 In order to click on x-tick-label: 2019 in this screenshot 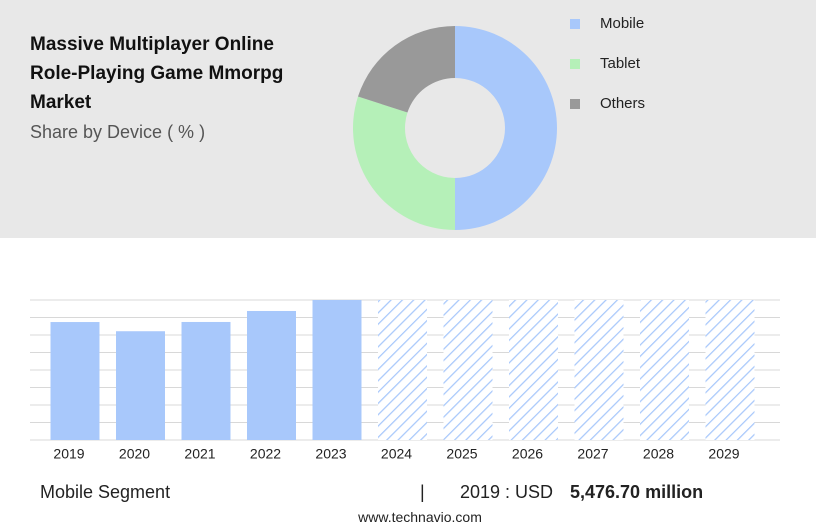, I will do `click(68, 454)`.